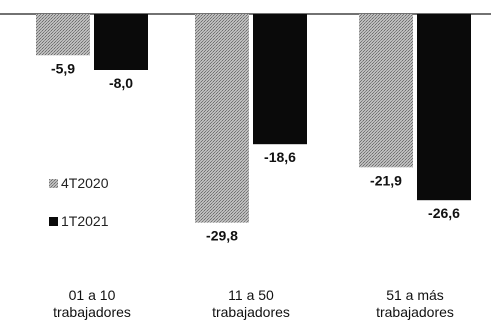  What do you see at coordinates (63, 68) in the screenshot?
I see `data-label-4t2020-1: -5,9` at bounding box center [63, 68].